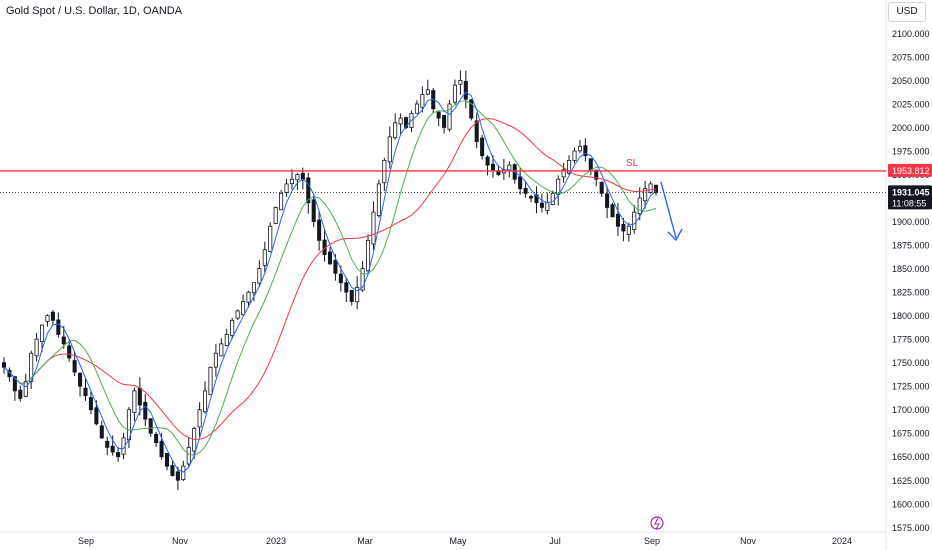  I want to click on y-tick-label: 1825.000, so click(911, 293).